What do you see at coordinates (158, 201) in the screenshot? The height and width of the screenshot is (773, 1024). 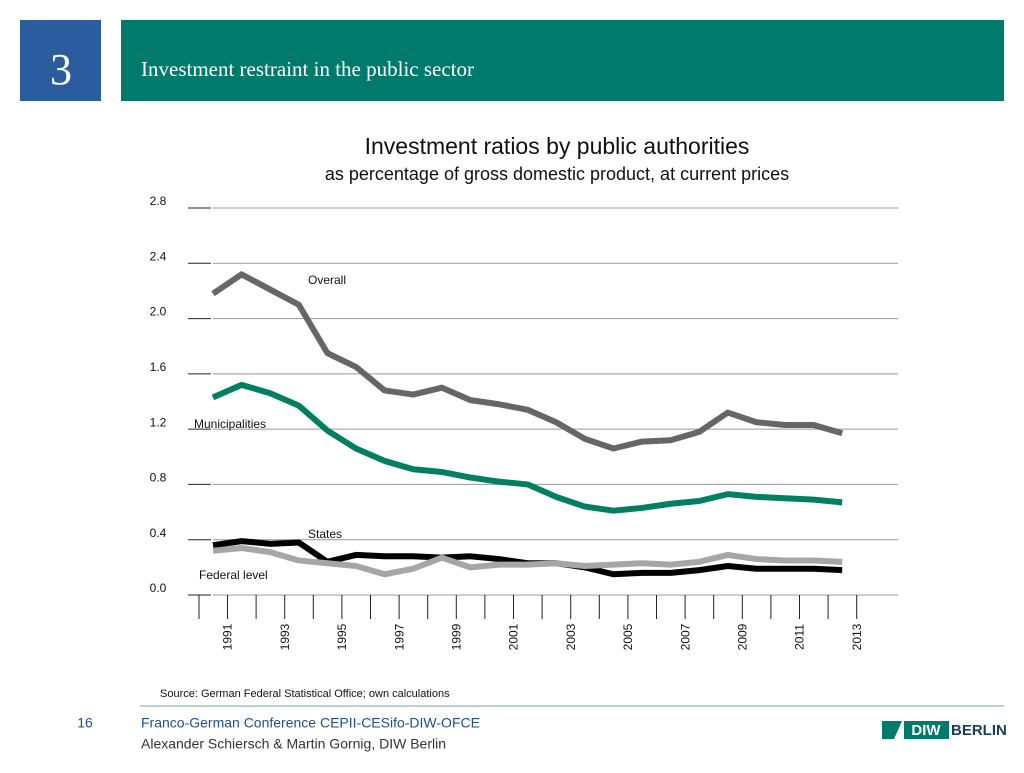 I see `y-tick-label: 2.8` at bounding box center [158, 201].